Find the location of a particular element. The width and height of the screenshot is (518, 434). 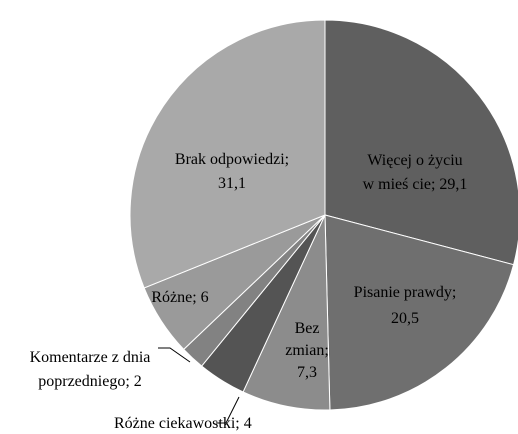

slice-label-line: Różne ciekawostki; 4 is located at coordinates (183, 423).